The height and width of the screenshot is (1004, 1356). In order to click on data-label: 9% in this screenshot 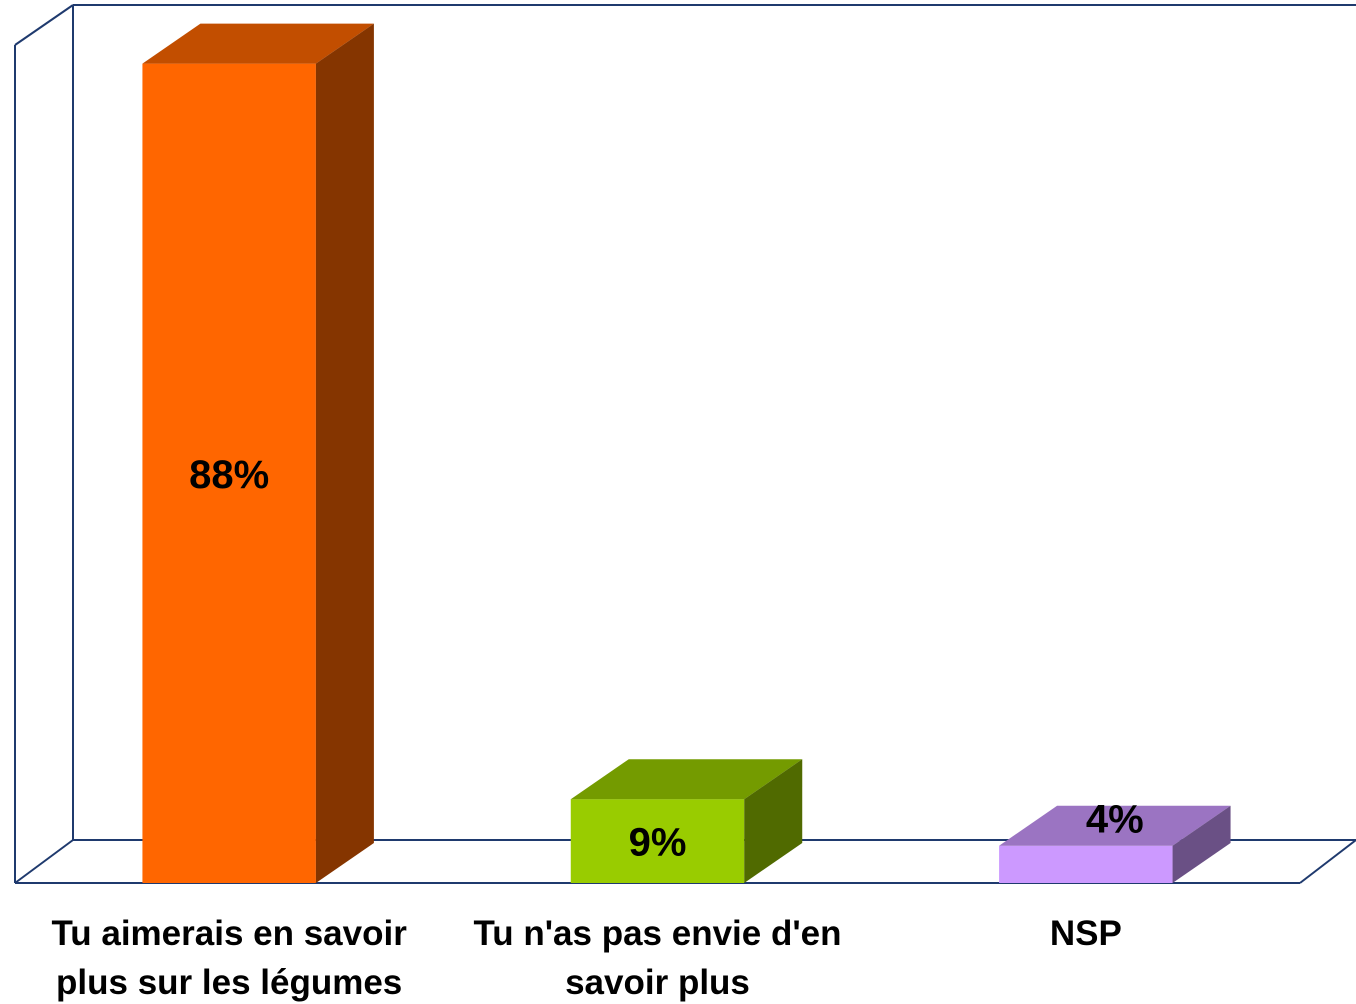, I will do `click(658, 843)`.